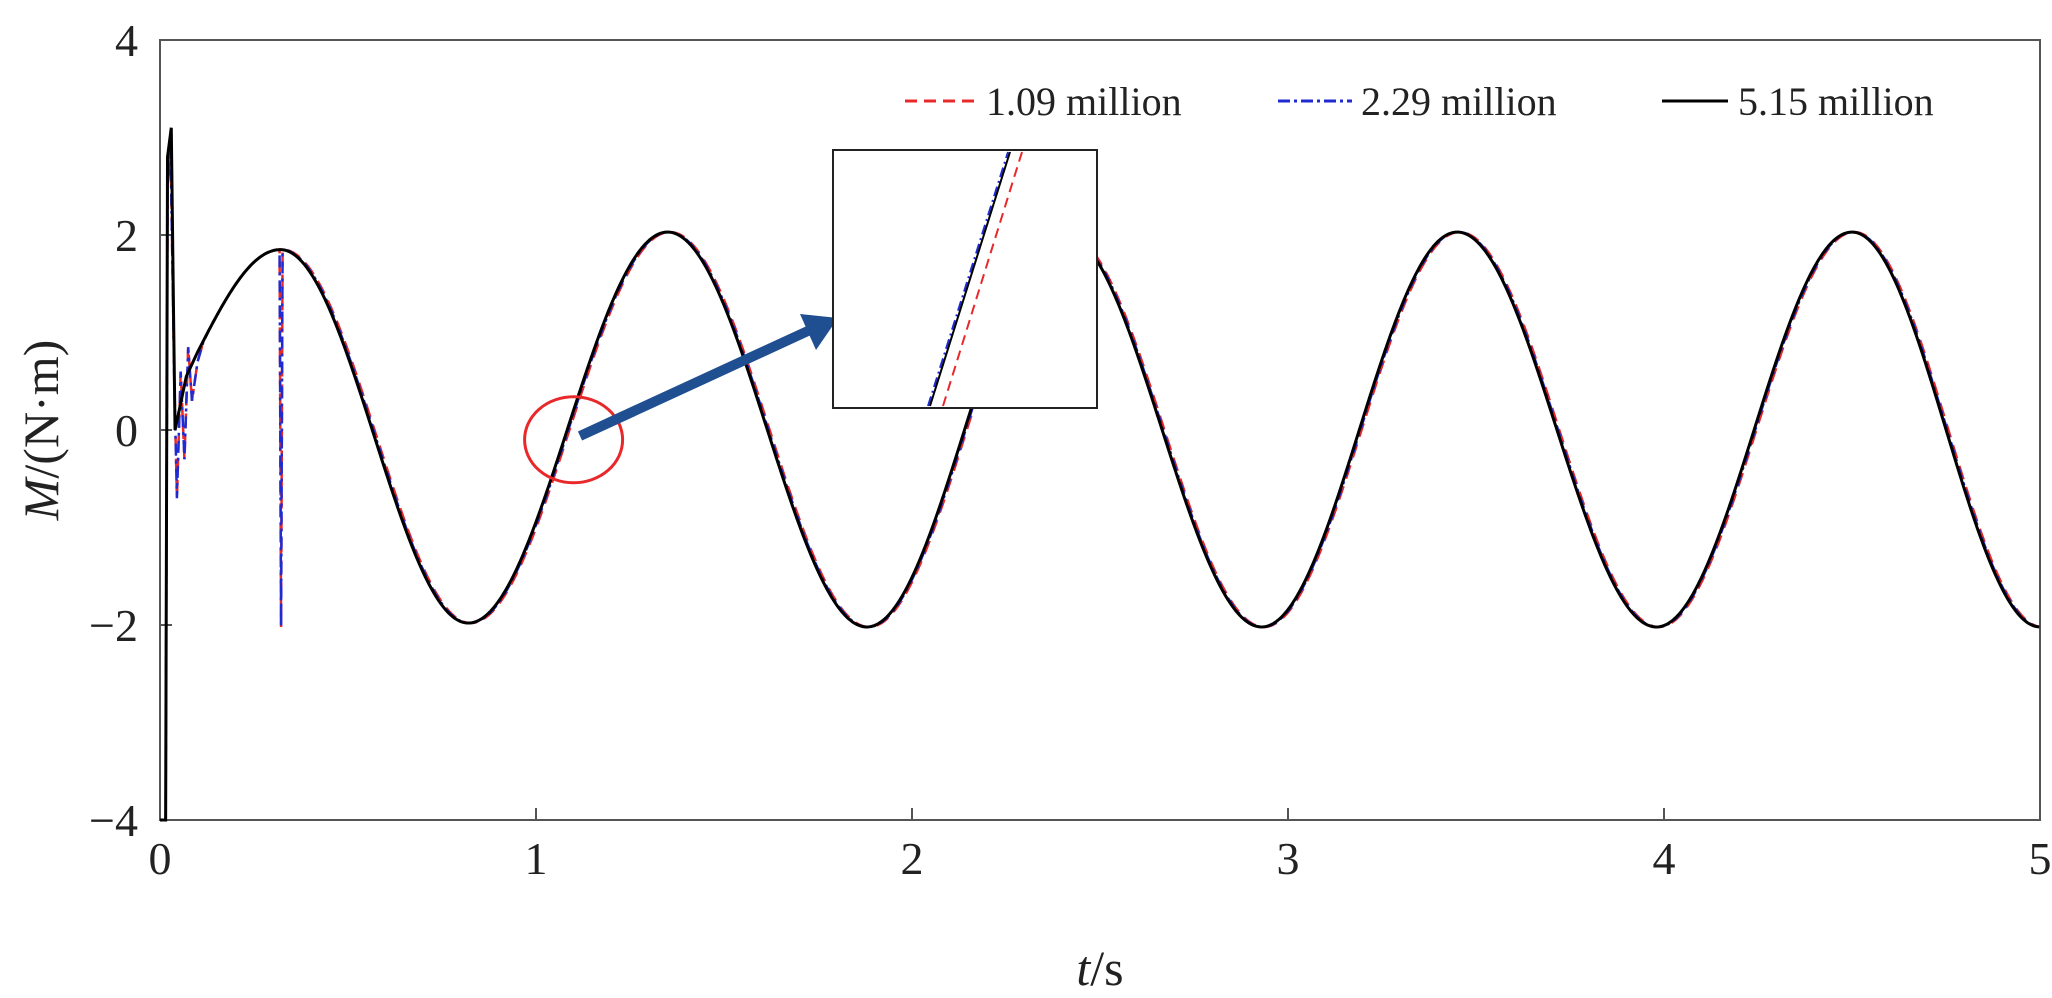 This screenshot has height=998, width=2052. Describe the element at coordinates (41, 498) in the screenshot. I see `y-axis-title-var: M` at that location.